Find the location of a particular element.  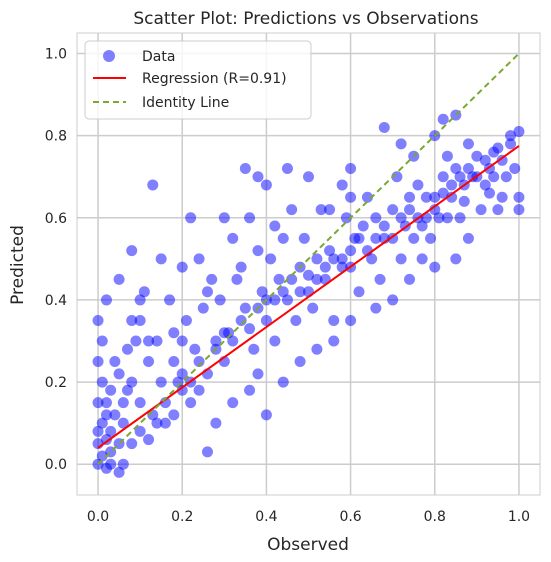

y-tick-label: 0.6 is located at coordinates (56, 219).